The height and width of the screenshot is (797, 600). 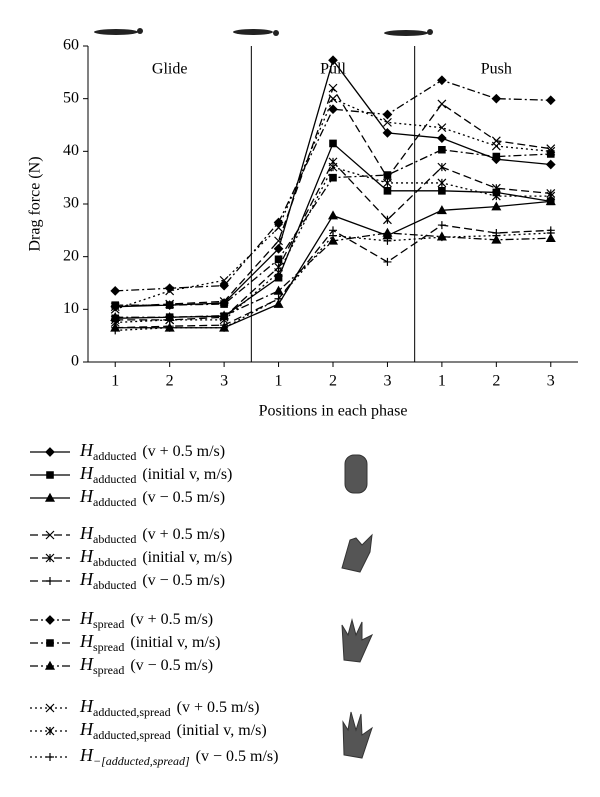 I want to click on legend-subscript: adducted,spread, so click(x=132, y=712).